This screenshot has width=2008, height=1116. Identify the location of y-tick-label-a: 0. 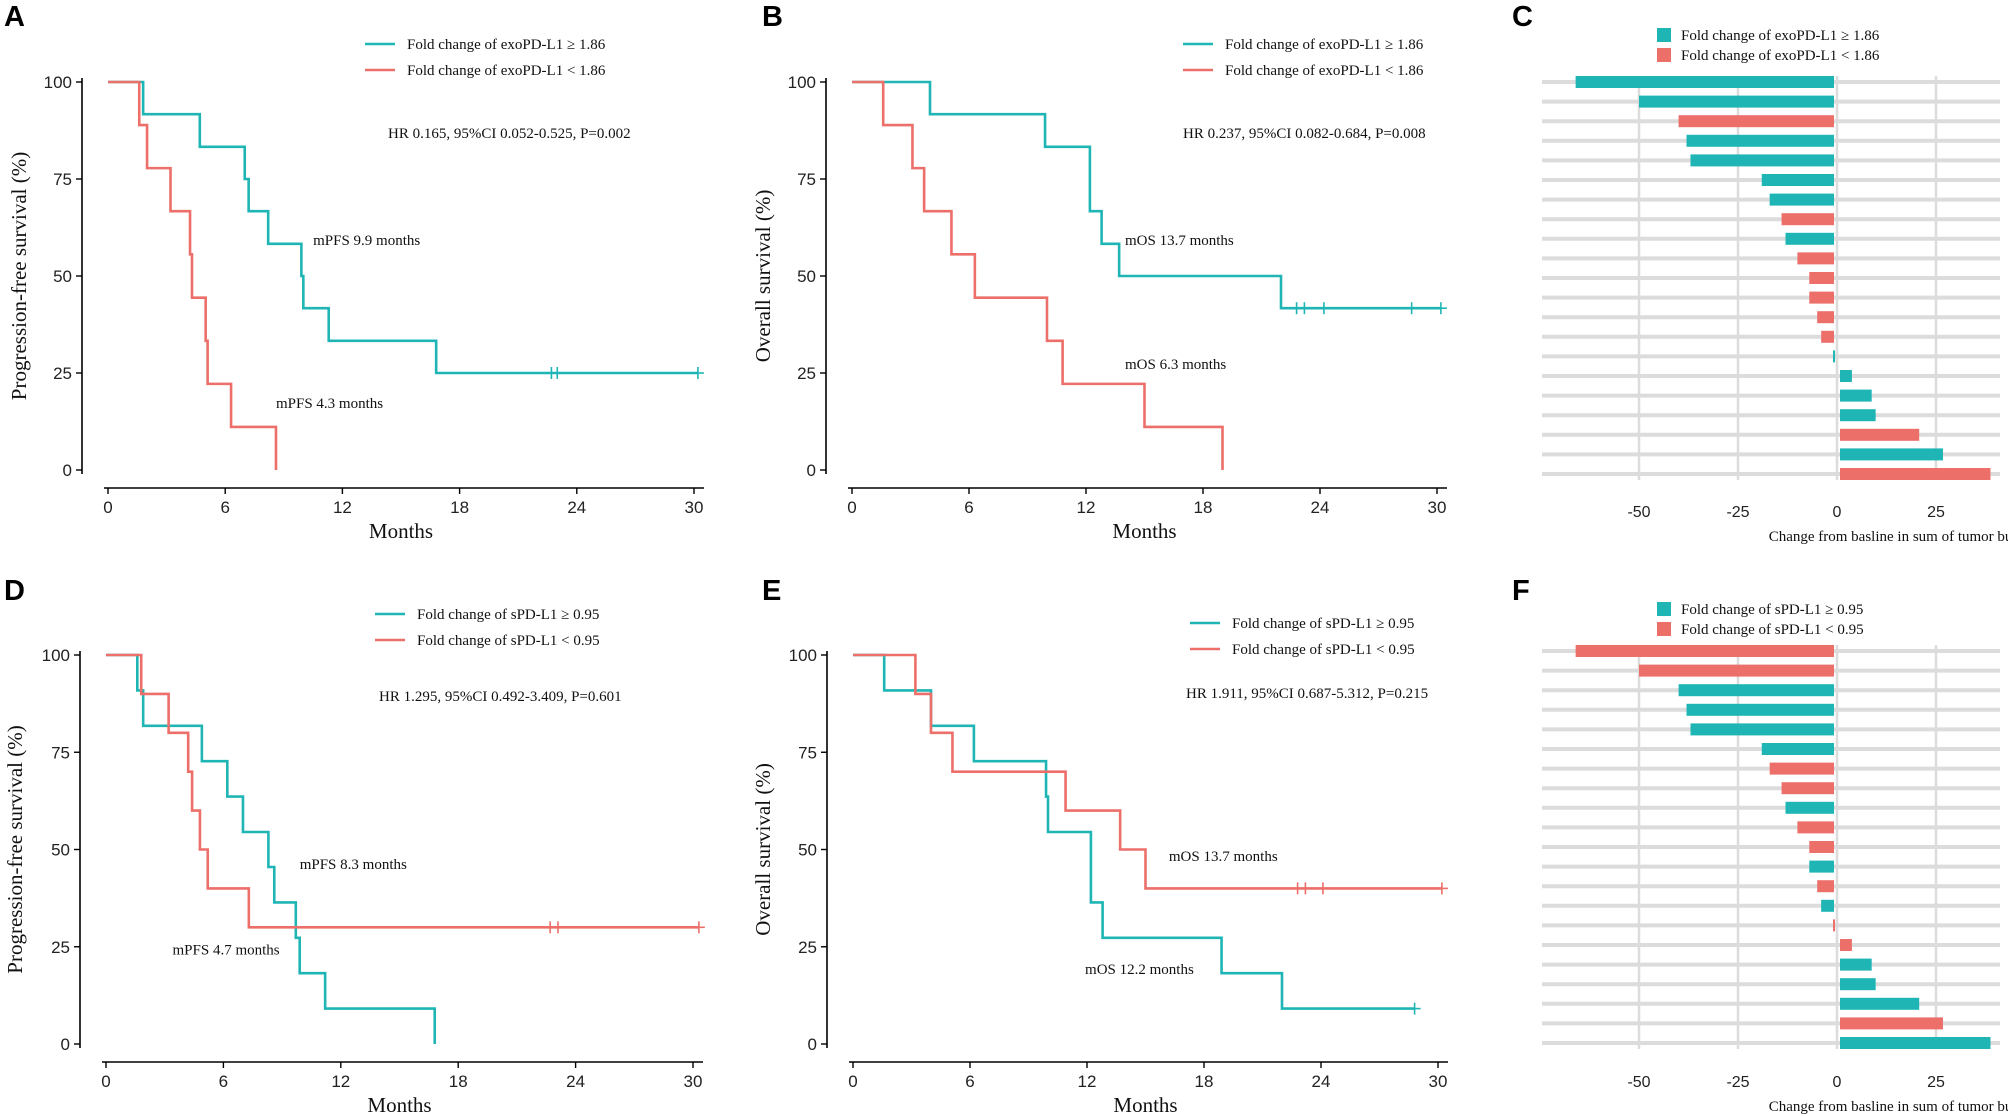
(67, 470).